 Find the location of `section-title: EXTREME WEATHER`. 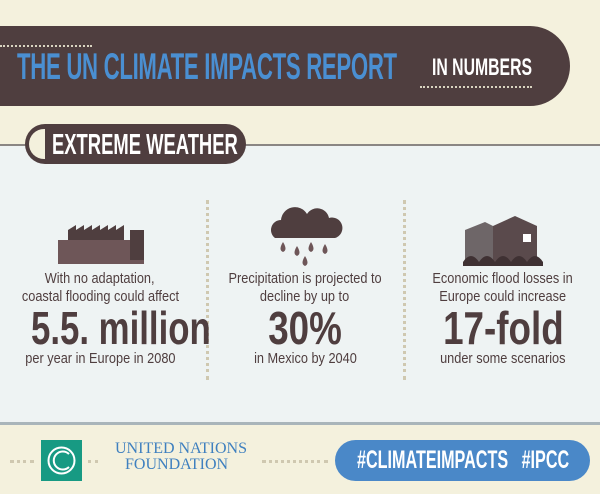

section-title: EXTREME WEATHER is located at coordinates (145, 145).